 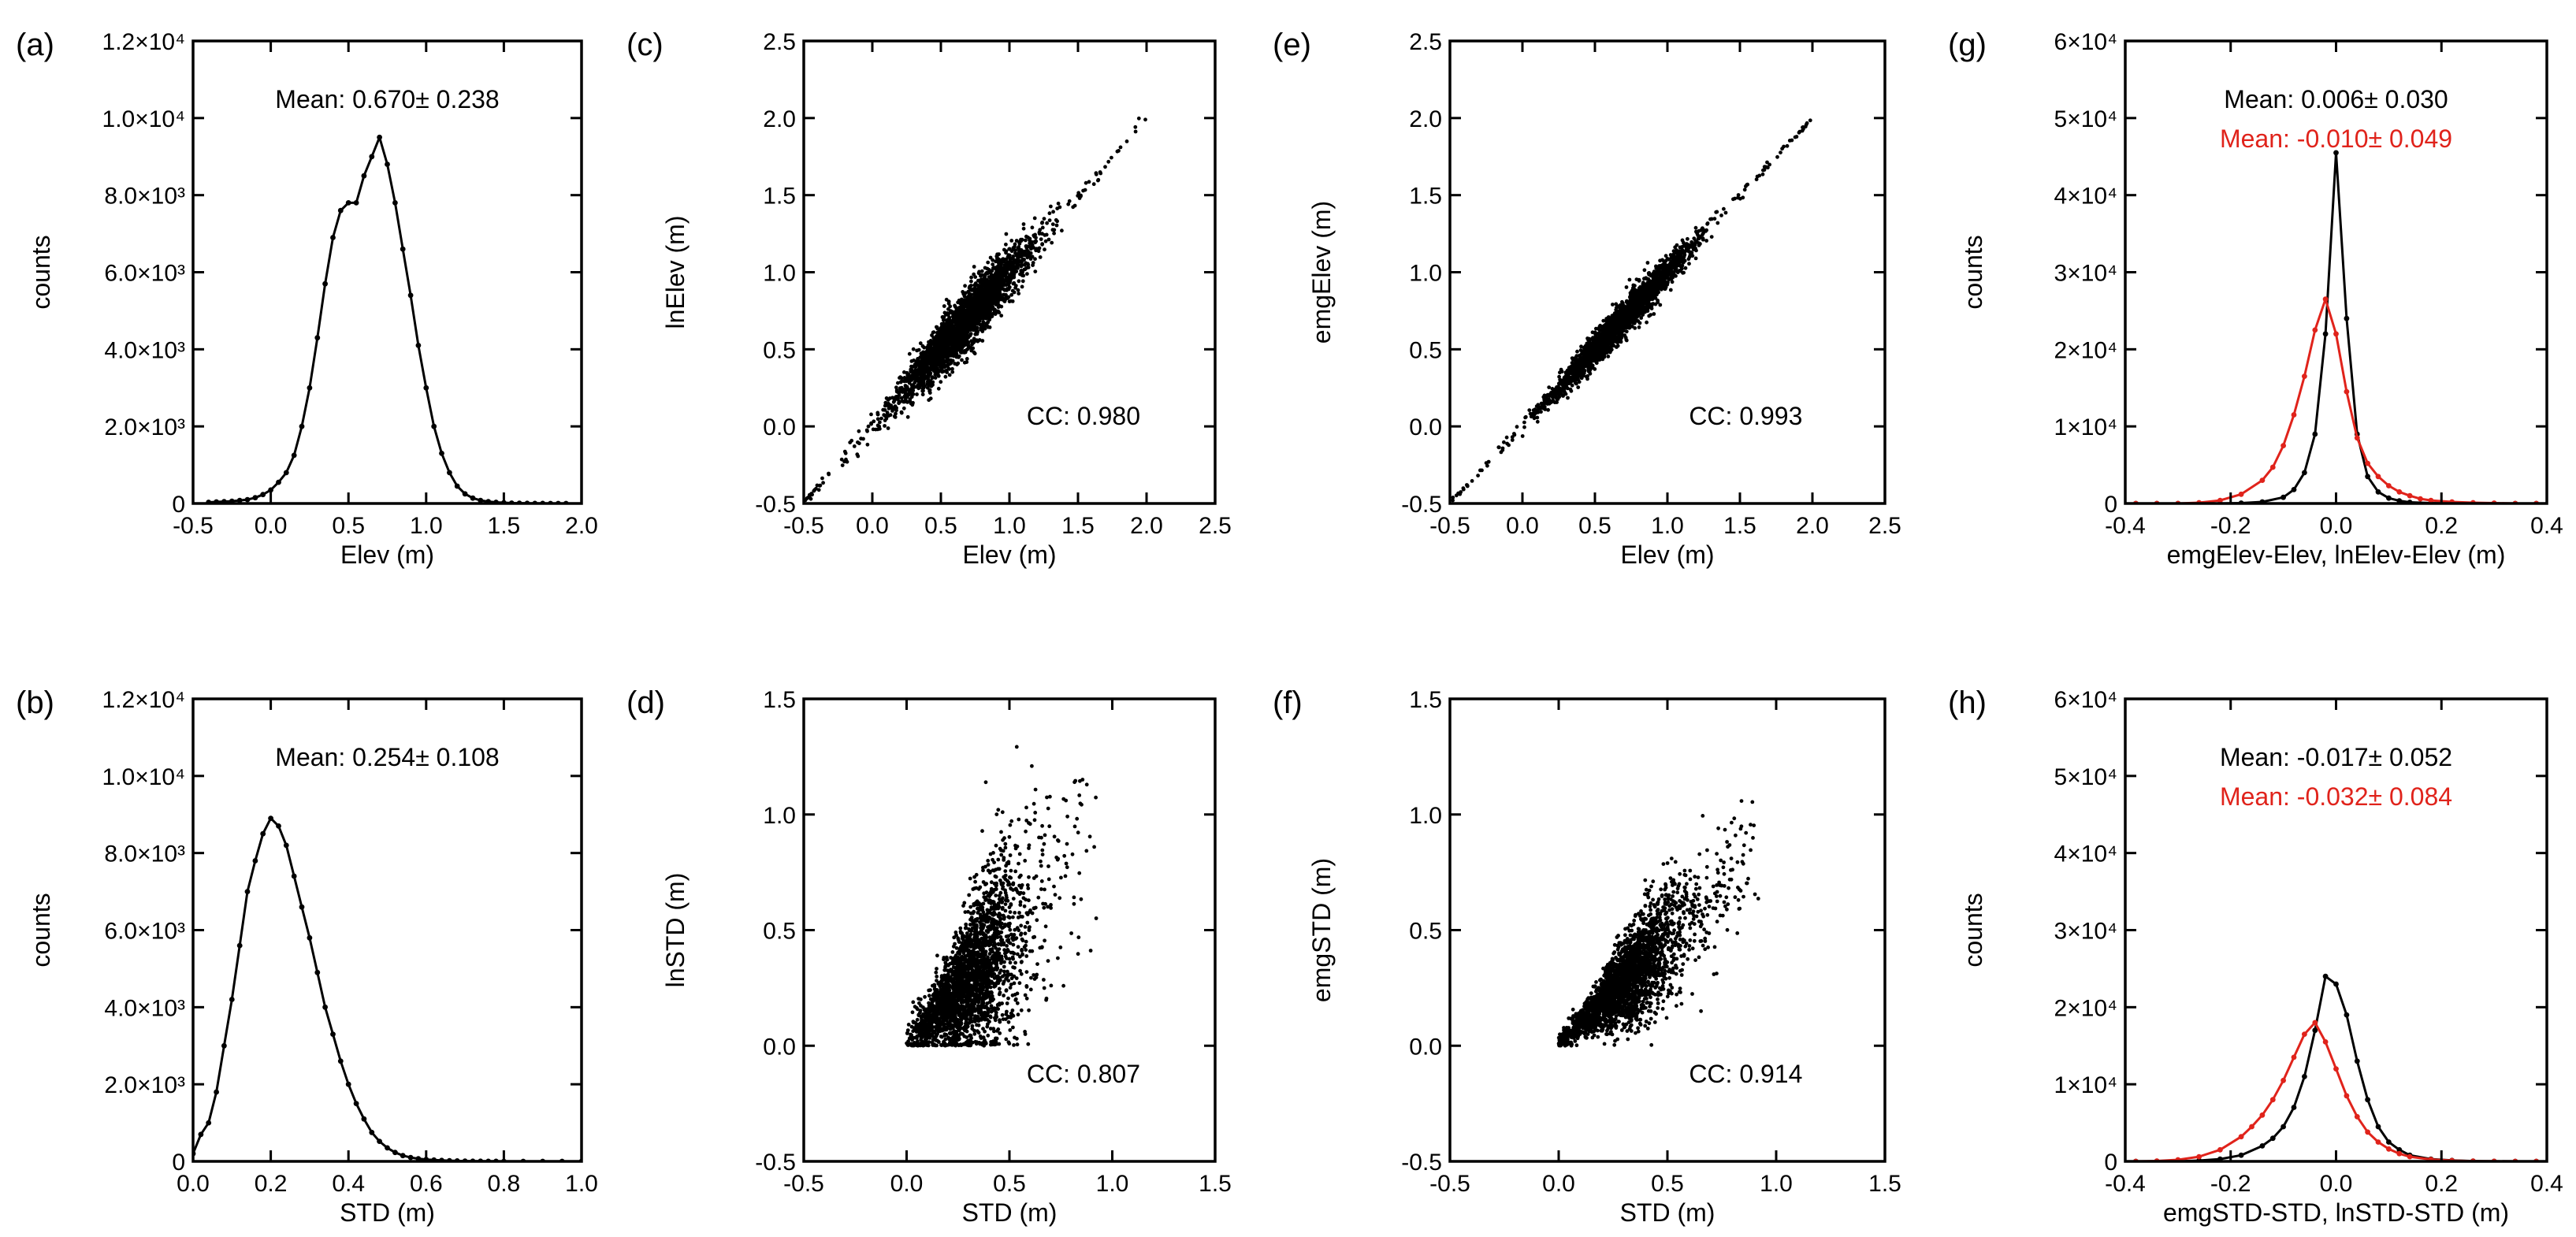 What do you see at coordinates (1009, 272) in the screenshot?
I see `axes-frame` at bounding box center [1009, 272].